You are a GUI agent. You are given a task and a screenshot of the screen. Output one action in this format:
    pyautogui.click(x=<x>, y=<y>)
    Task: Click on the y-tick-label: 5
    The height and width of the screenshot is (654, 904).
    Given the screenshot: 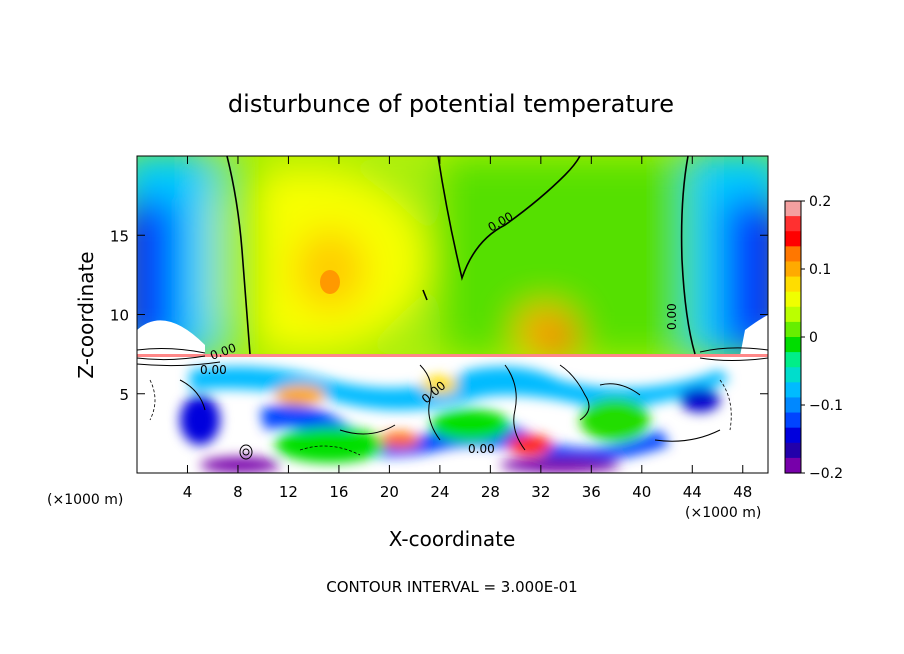 What is the action you would take?
    pyautogui.click(x=124, y=395)
    